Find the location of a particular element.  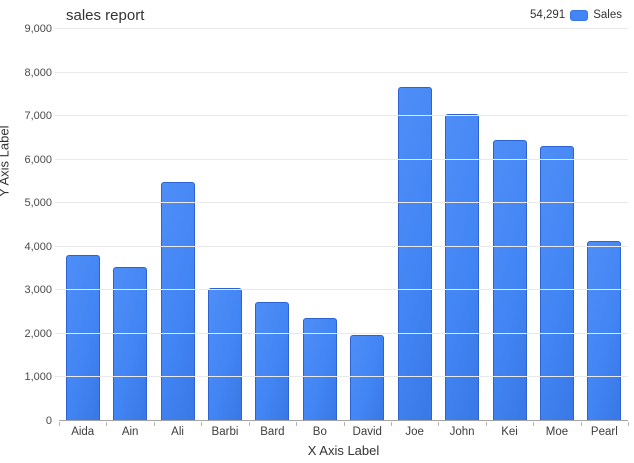

bar-slot-pearl is located at coordinates (604, 224).